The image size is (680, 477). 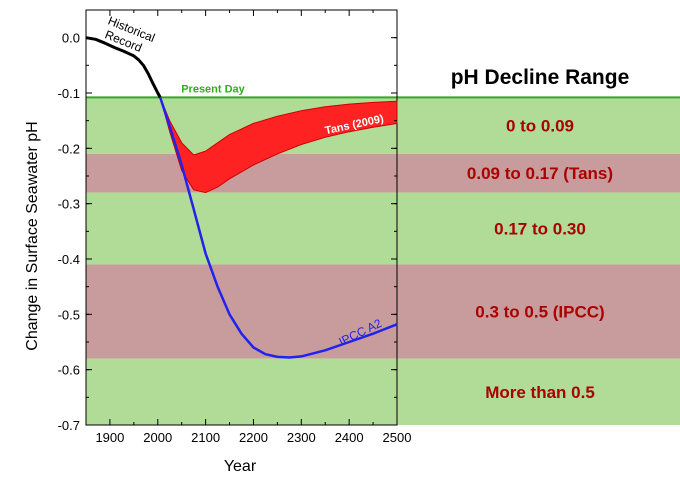 I want to click on band-label-0: 0 to 0.09, so click(x=540, y=126).